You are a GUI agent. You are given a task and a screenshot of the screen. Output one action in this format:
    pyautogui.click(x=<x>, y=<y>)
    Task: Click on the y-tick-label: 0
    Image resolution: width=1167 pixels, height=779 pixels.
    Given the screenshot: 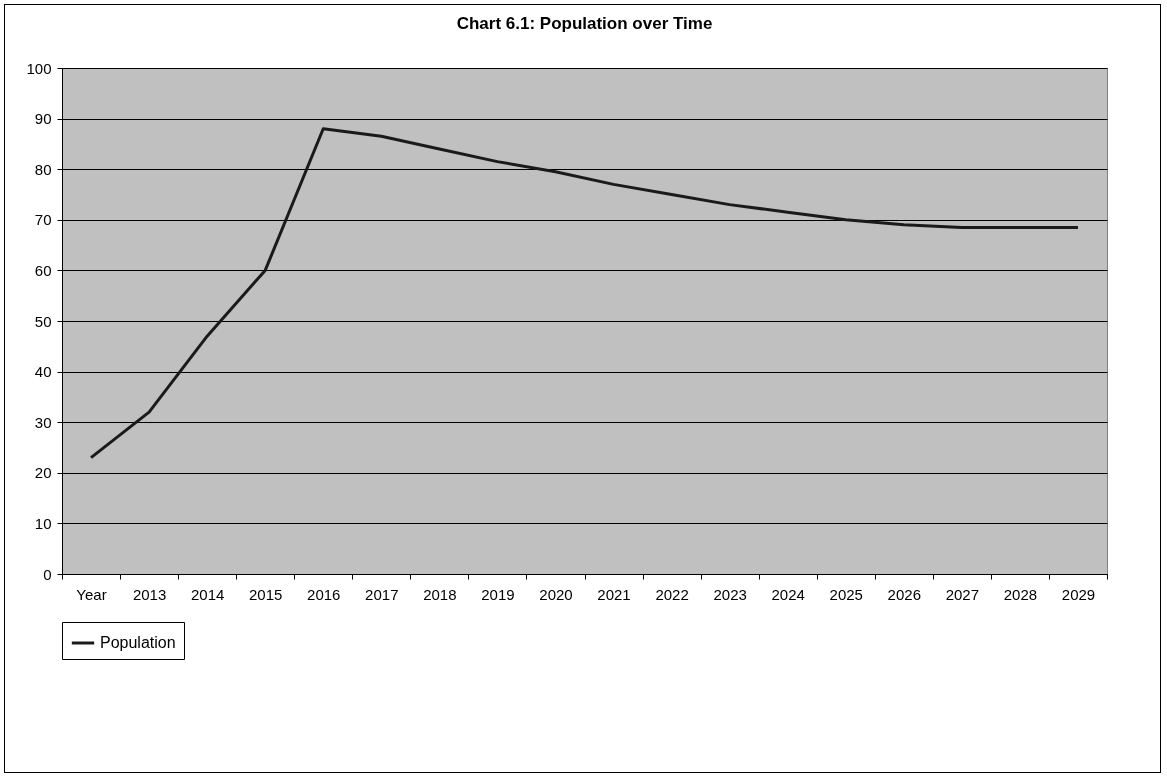 What is the action you would take?
    pyautogui.click(x=47, y=574)
    